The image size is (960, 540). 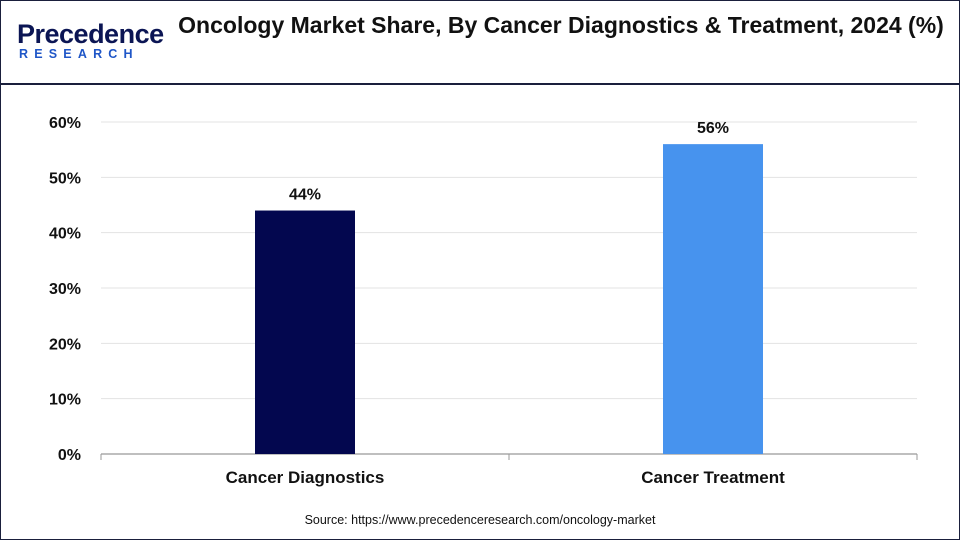 What do you see at coordinates (65, 344) in the screenshot?
I see `y-tick-label: 20%` at bounding box center [65, 344].